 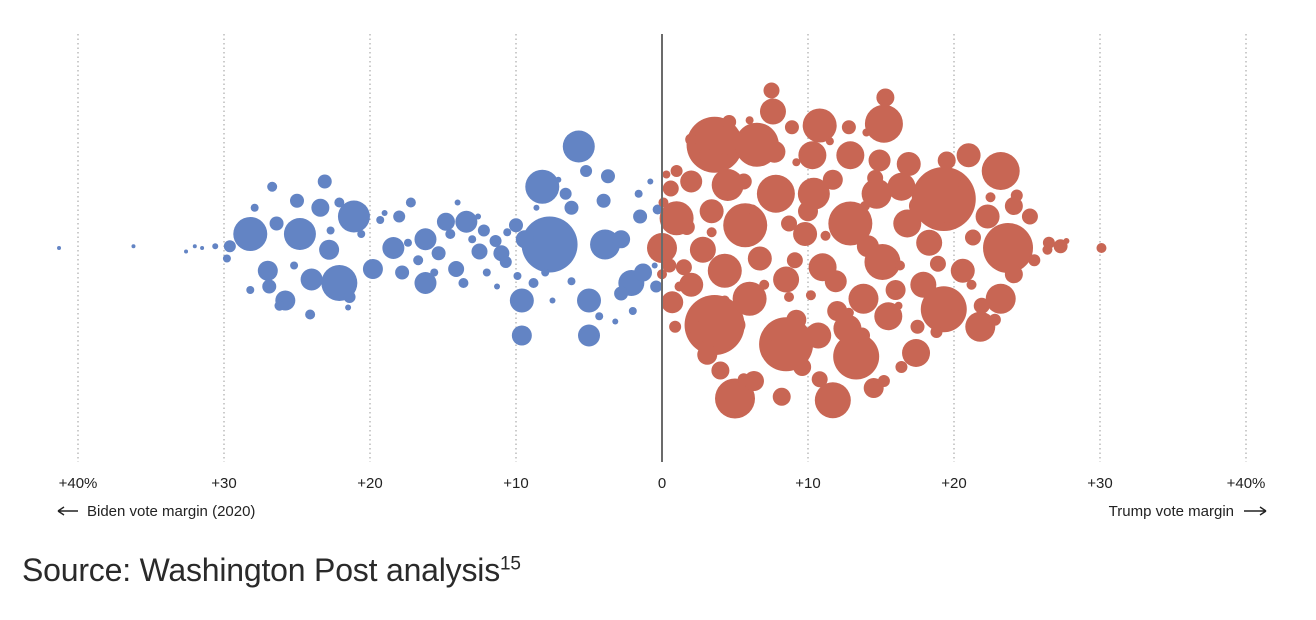 I want to click on x-tick-label: 0, so click(x=662, y=483).